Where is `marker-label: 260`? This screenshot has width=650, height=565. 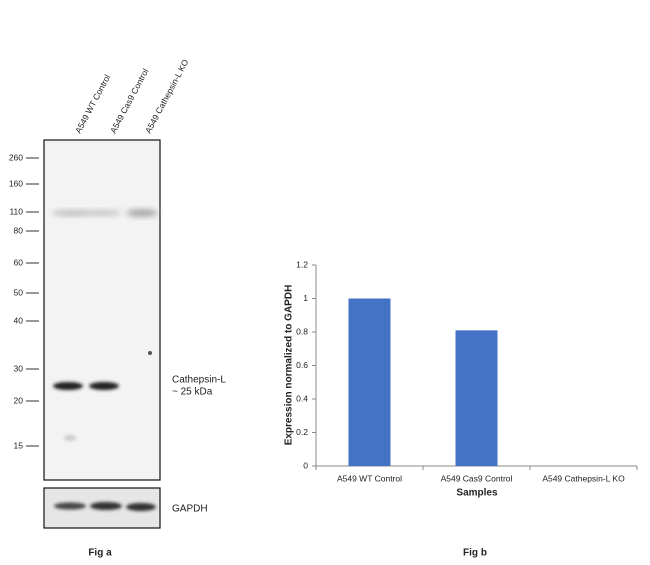 marker-label: 260 is located at coordinates (16, 157).